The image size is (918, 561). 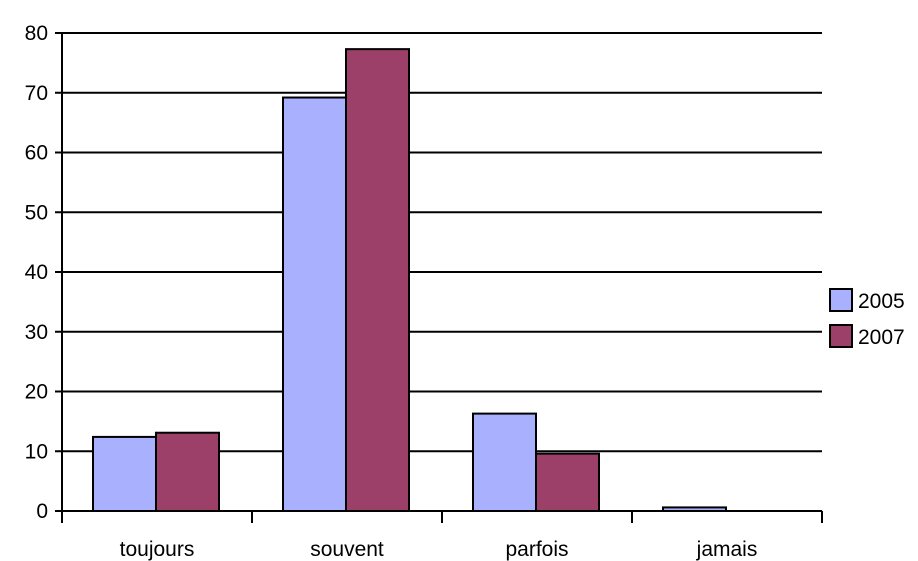 I want to click on y-tick-labels: 0 10 20 30 40 50 60 70 80, so click(x=36, y=272).